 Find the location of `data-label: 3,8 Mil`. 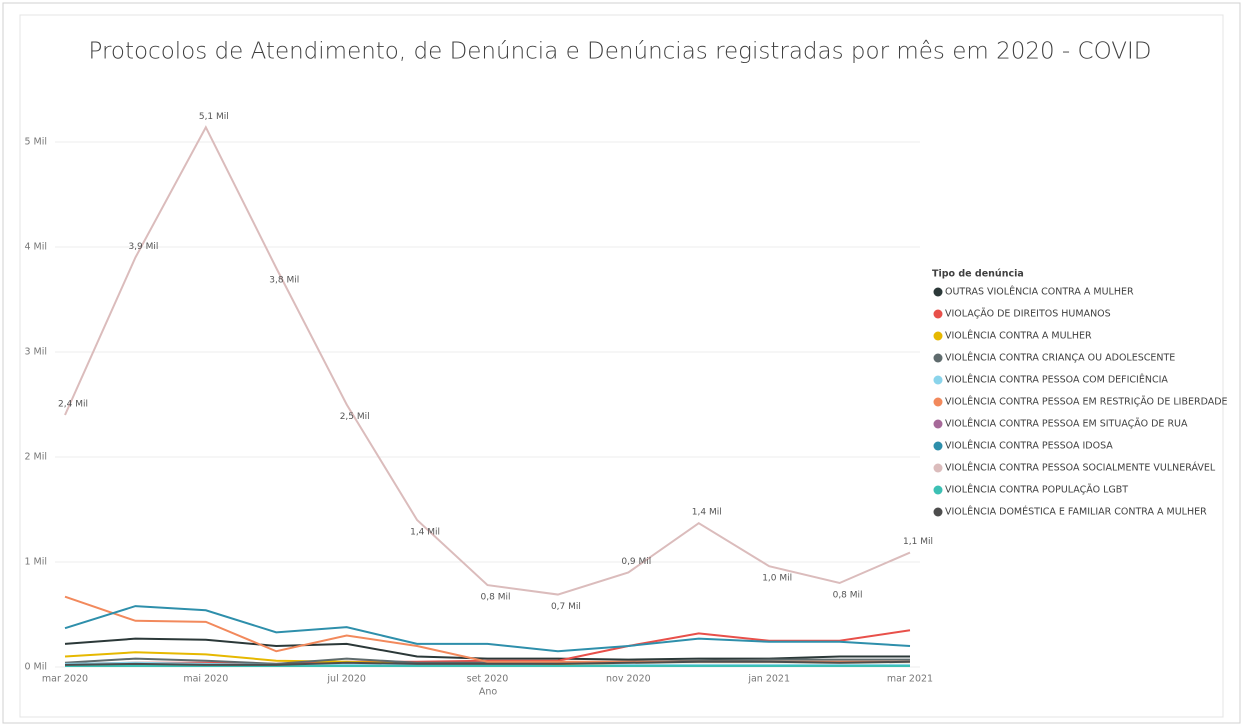

data-label: 3,8 Mil is located at coordinates (284, 281).